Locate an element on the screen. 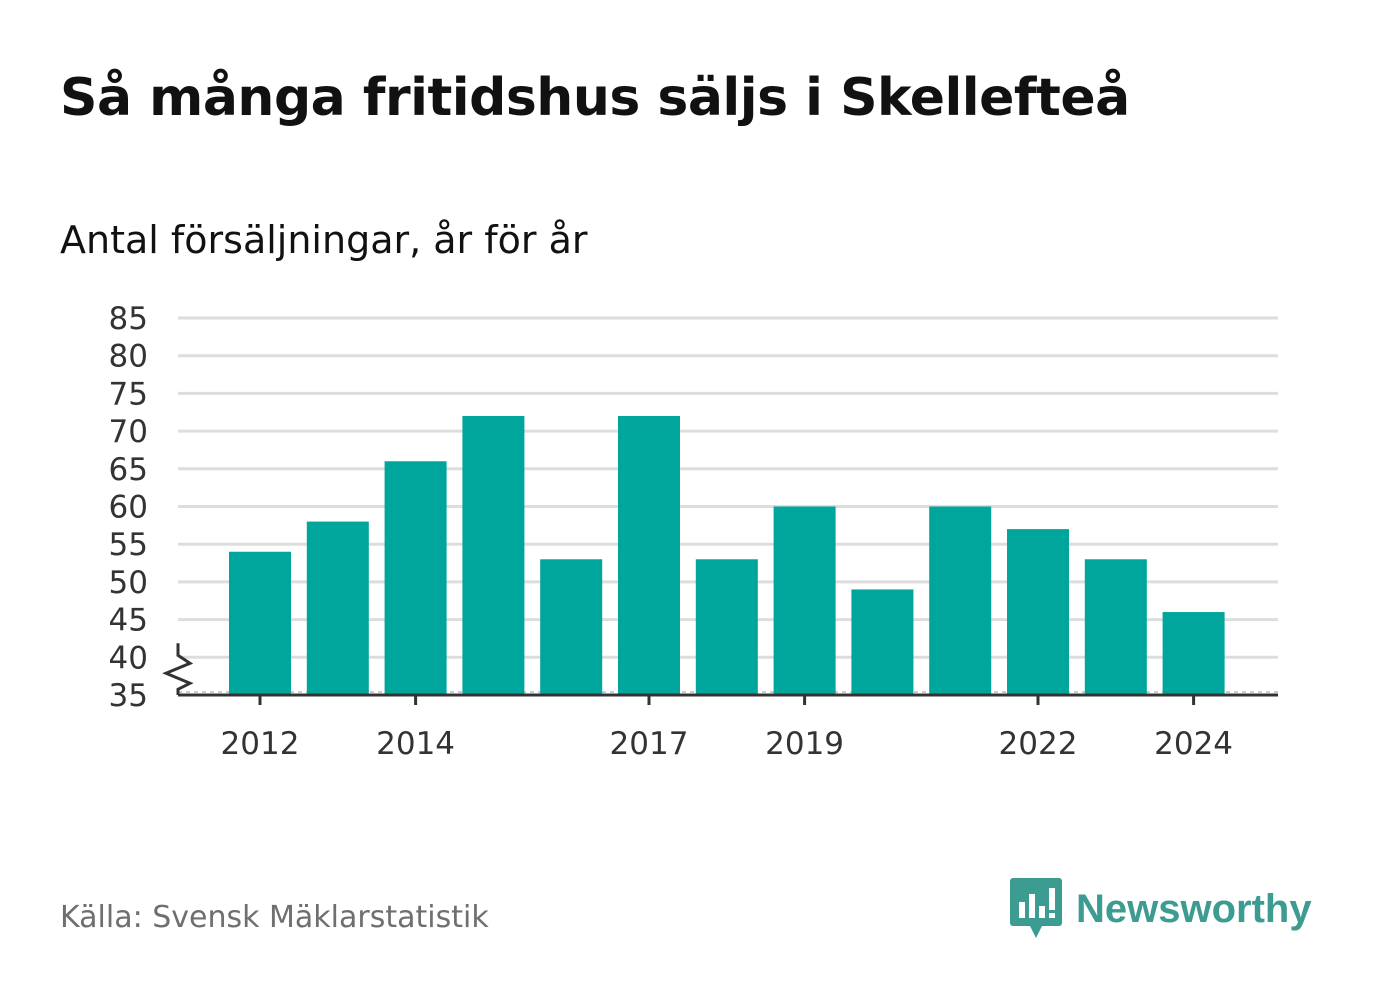 This screenshot has width=1382, height=999. y-tick-label: 70 is located at coordinates (128, 432).